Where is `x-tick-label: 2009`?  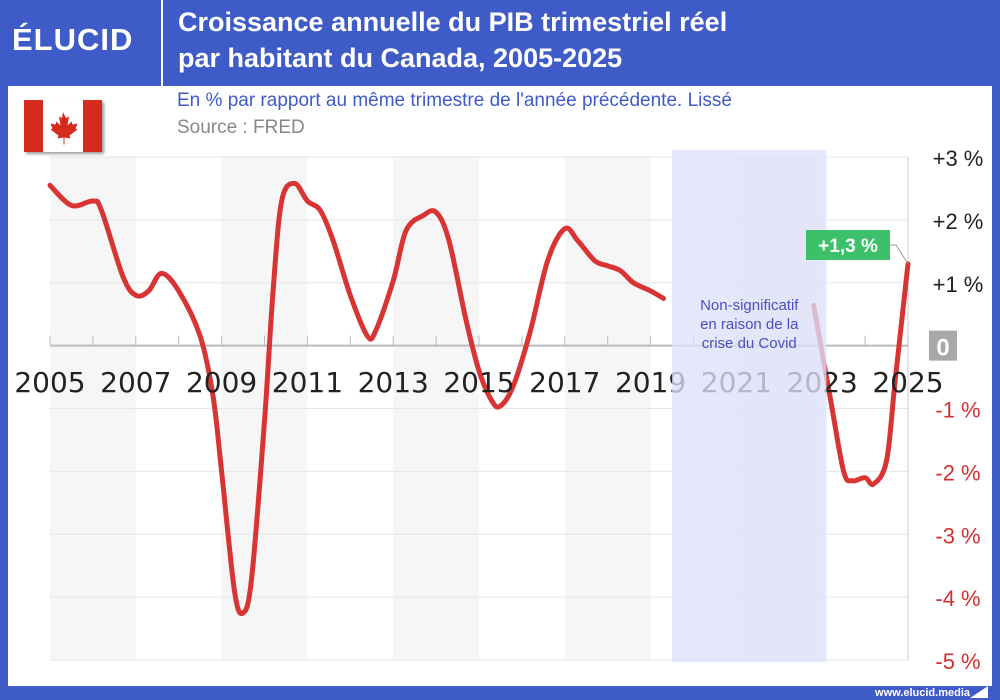
x-tick-label: 2009 is located at coordinates (221, 382).